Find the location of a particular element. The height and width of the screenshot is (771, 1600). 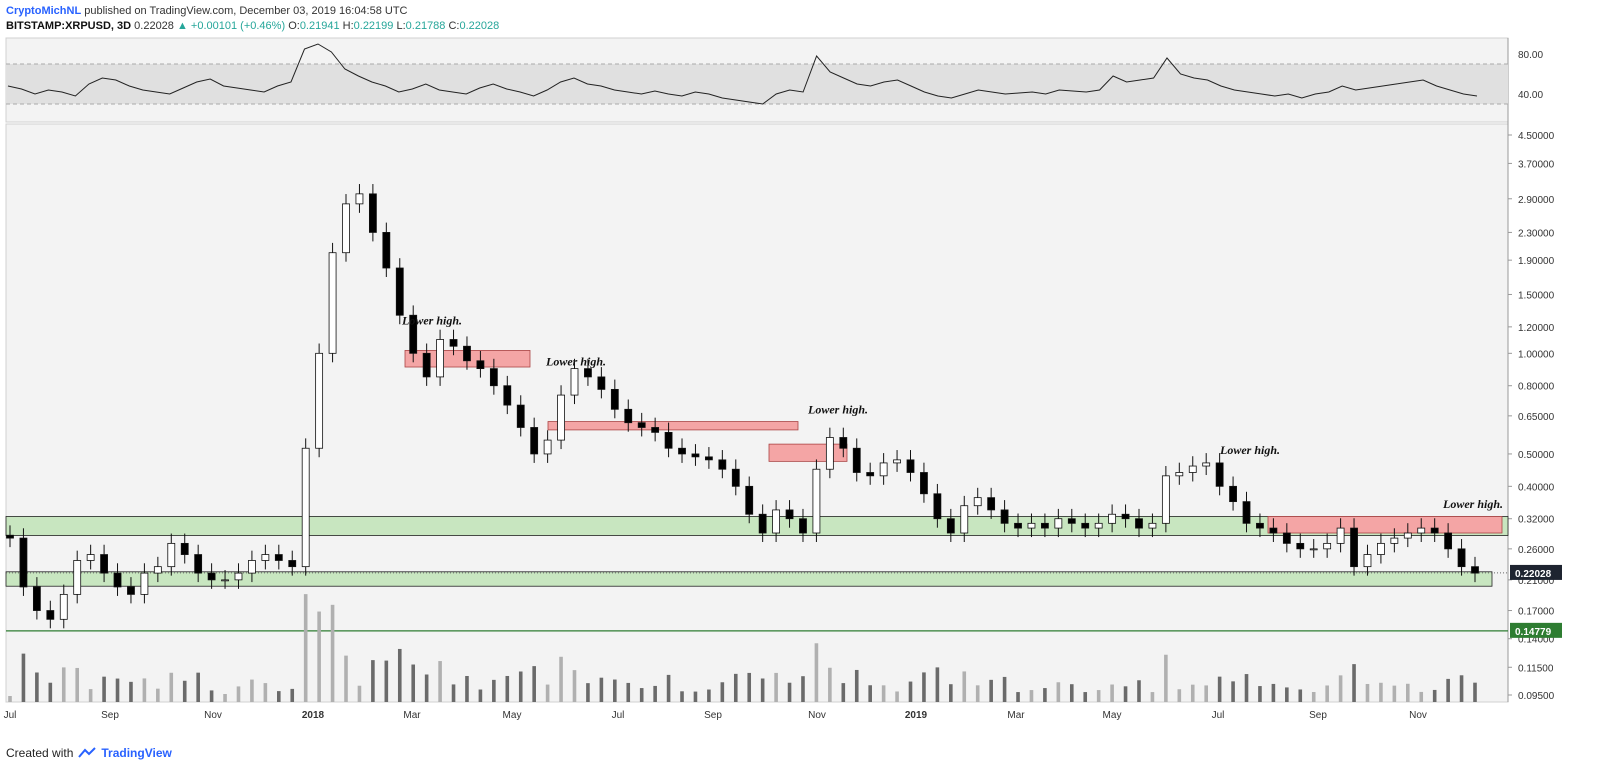

x-tick-label: Sep is located at coordinates (713, 715).